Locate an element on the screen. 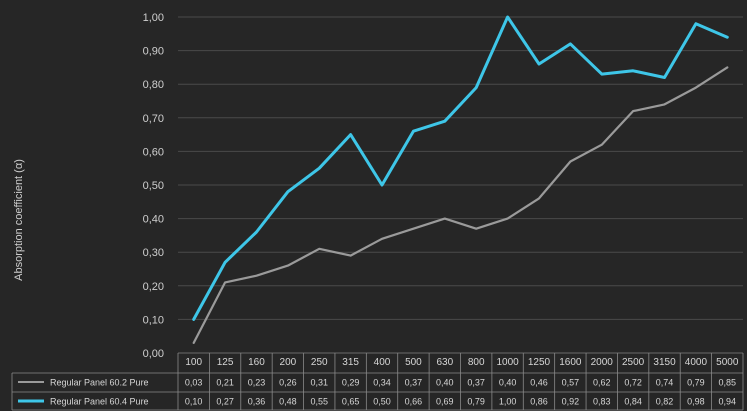 This screenshot has height=411, width=747. y-tick-label: 0,10 is located at coordinates (153, 320).